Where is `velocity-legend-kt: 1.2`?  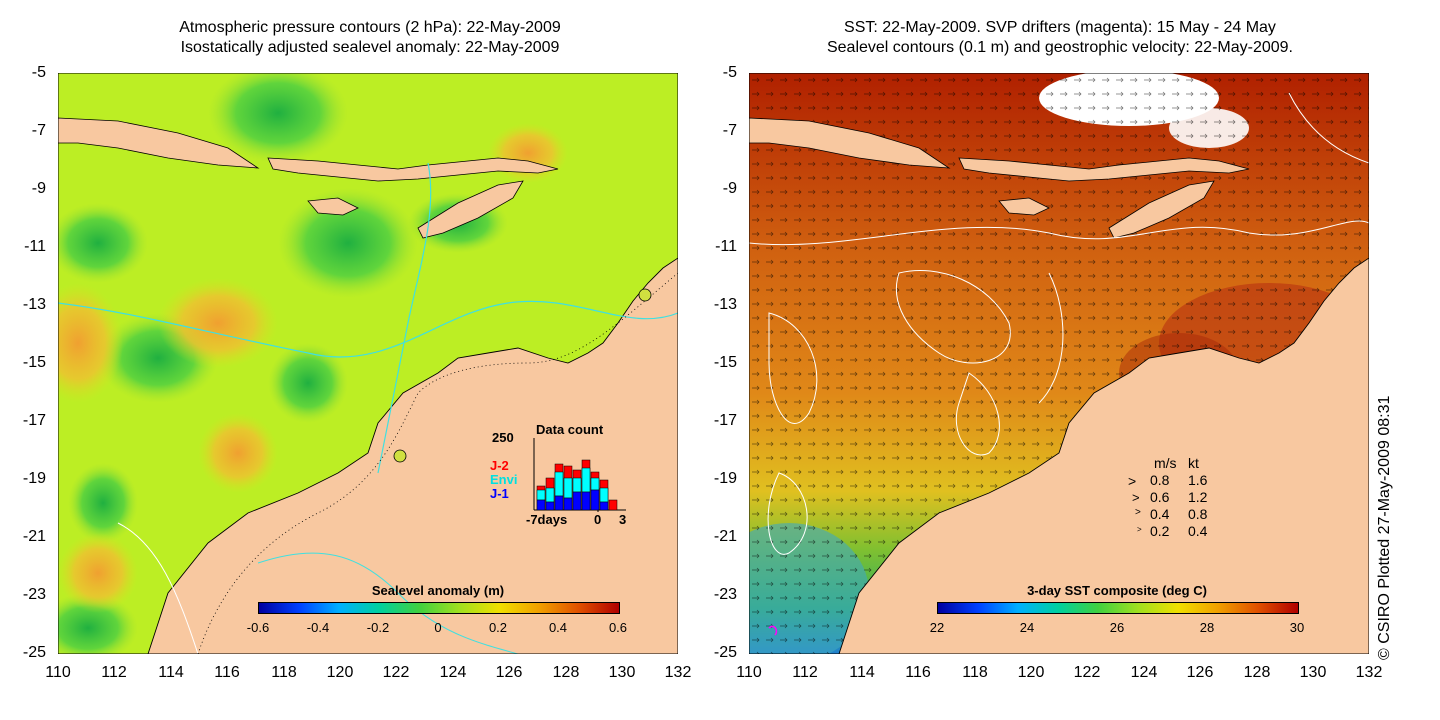
velocity-legend-kt: 1.2 is located at coordinates (1198, 497).